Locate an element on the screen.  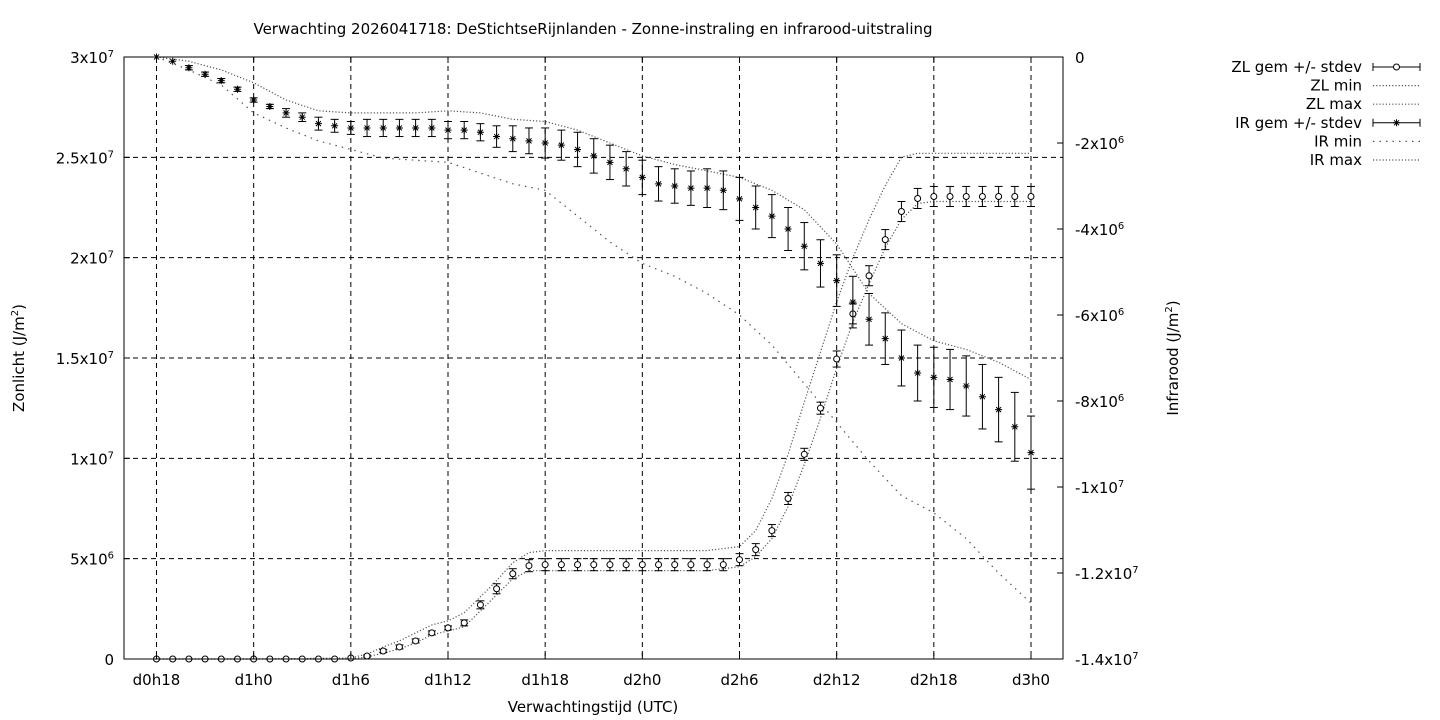
x-tick-label: d1h12 is located at coordinates (448, 680).